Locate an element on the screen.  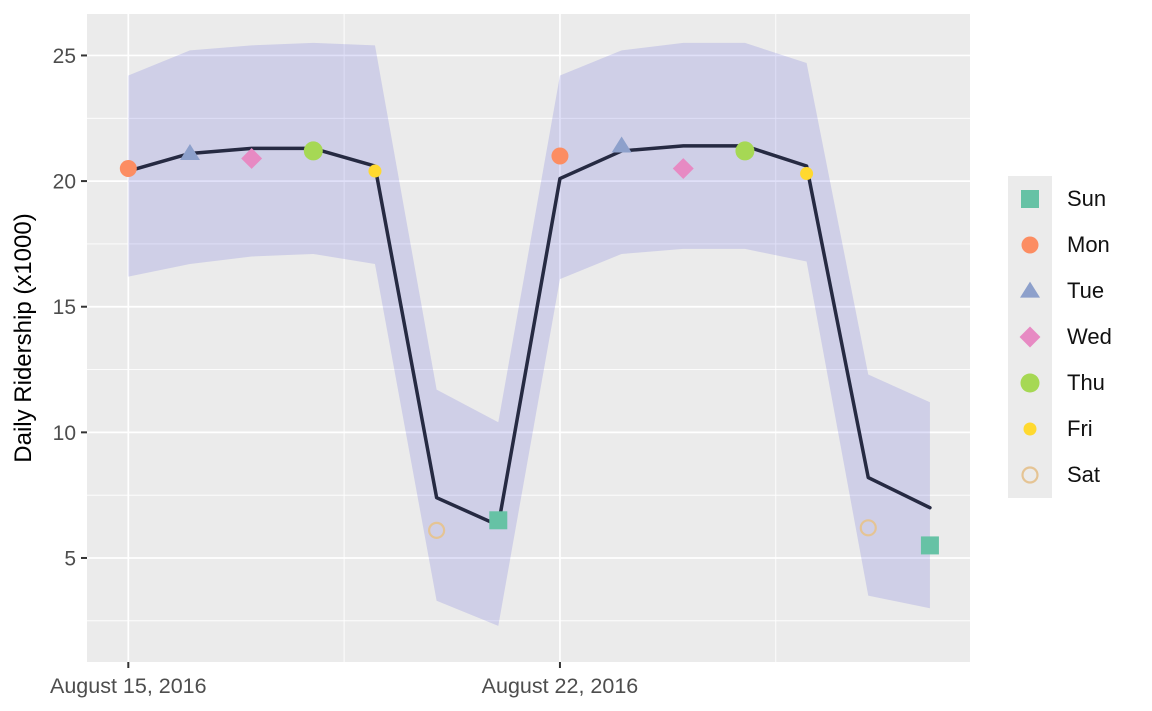
legend-label: Sat is located at coordinates (1084, 474).